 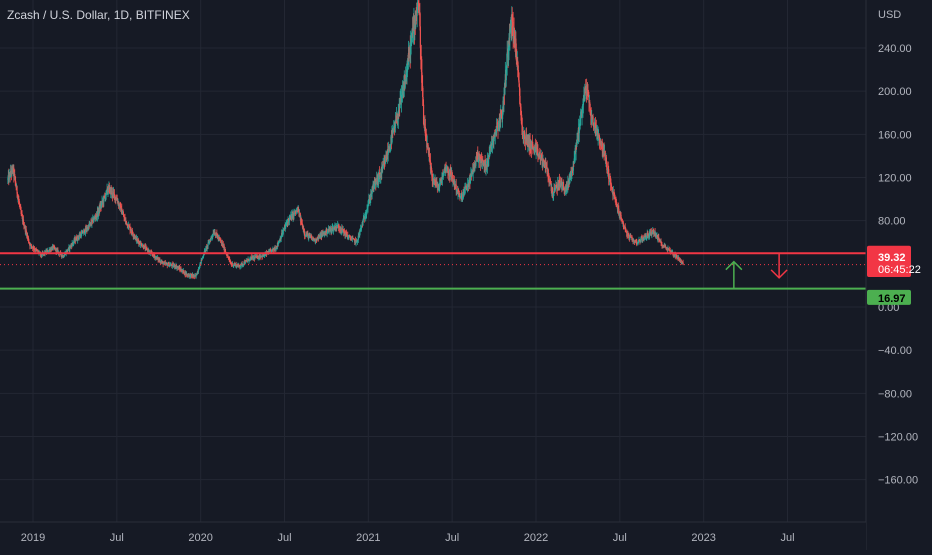 I want to click on support-badge: 16.97, so click(x=889, y=297).